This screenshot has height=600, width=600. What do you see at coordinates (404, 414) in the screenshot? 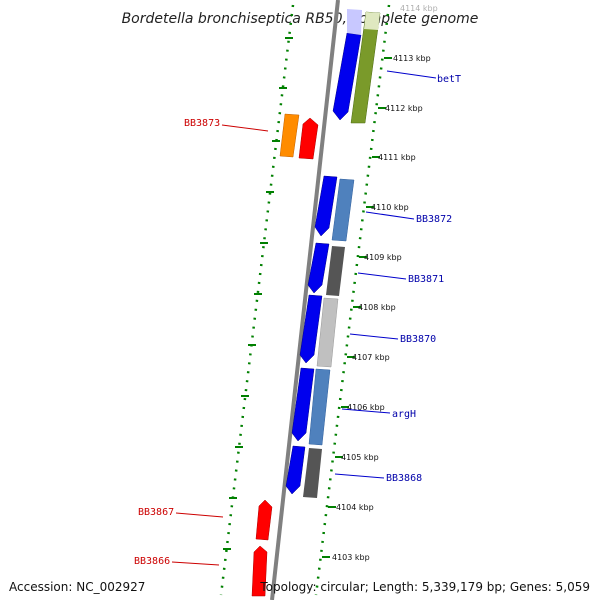
I see `gene-label-argH: argH` at bounding box center [404, 414].